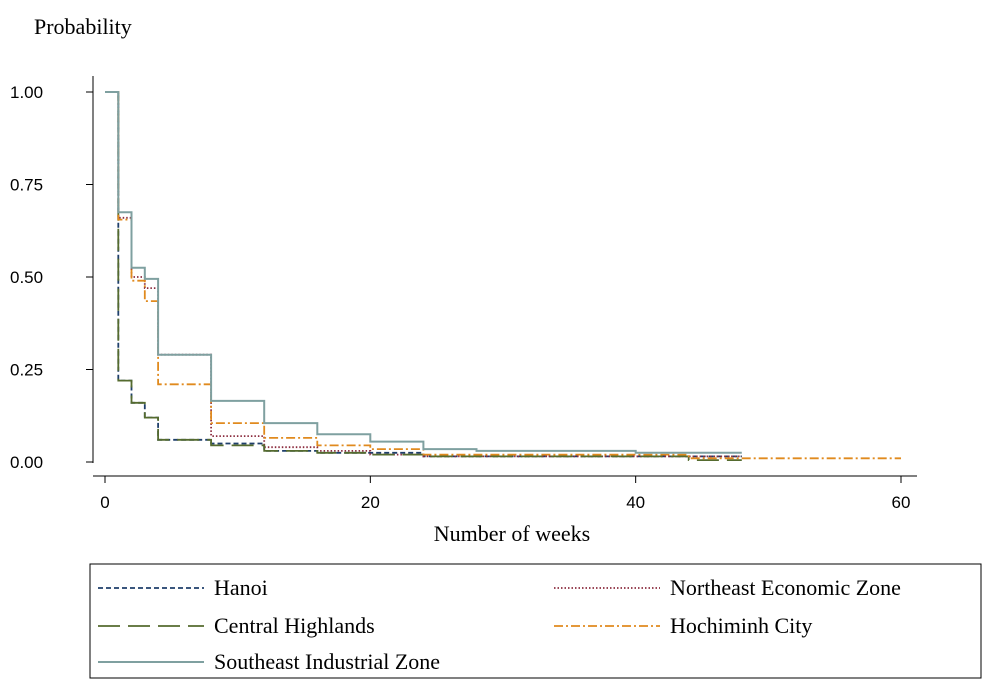  Describe the element at coordinates (26, 462) in the screenshot. I see `y-tick-label: 0.00` at that location.